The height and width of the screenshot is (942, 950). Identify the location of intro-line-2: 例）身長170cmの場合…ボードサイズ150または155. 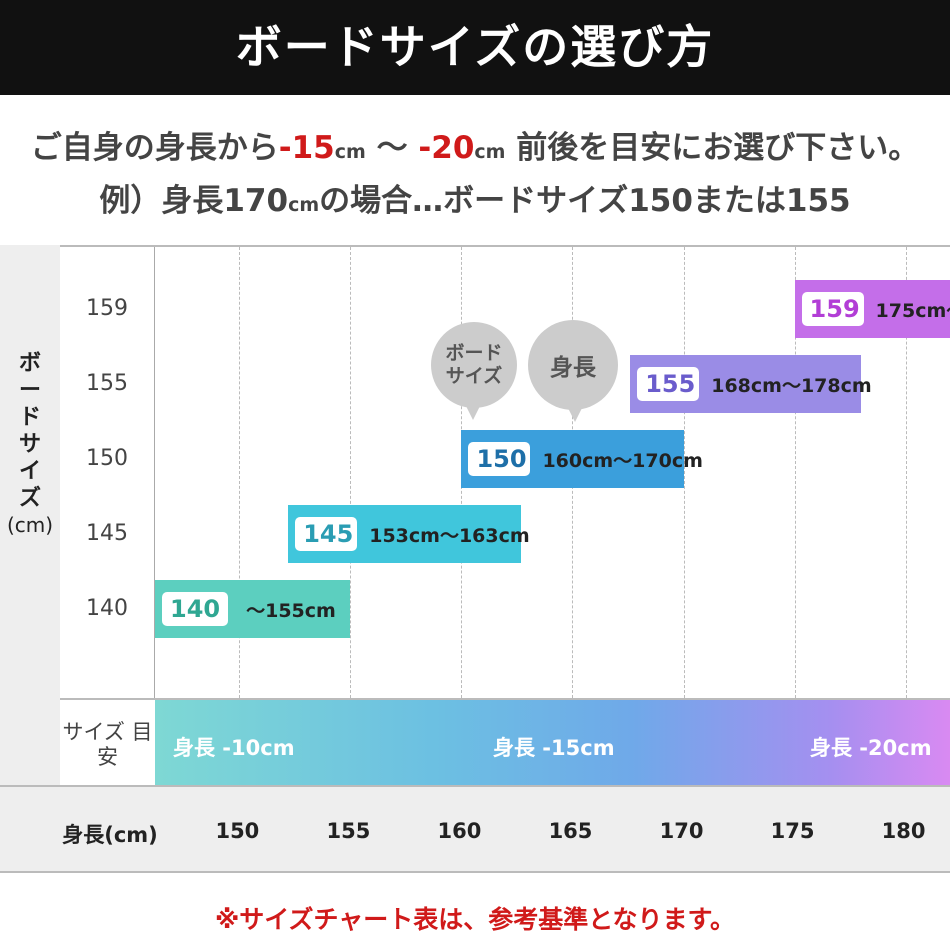
(475, 197).